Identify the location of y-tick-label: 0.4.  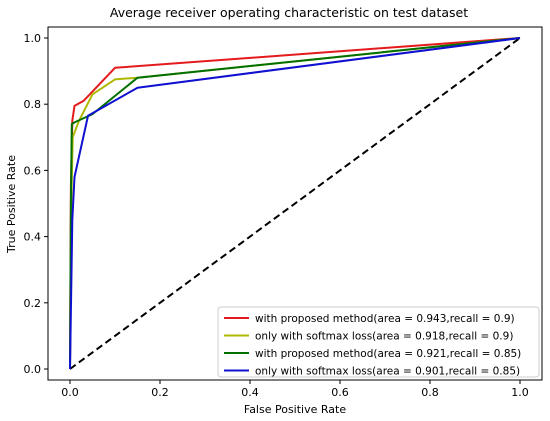
(33, 237).